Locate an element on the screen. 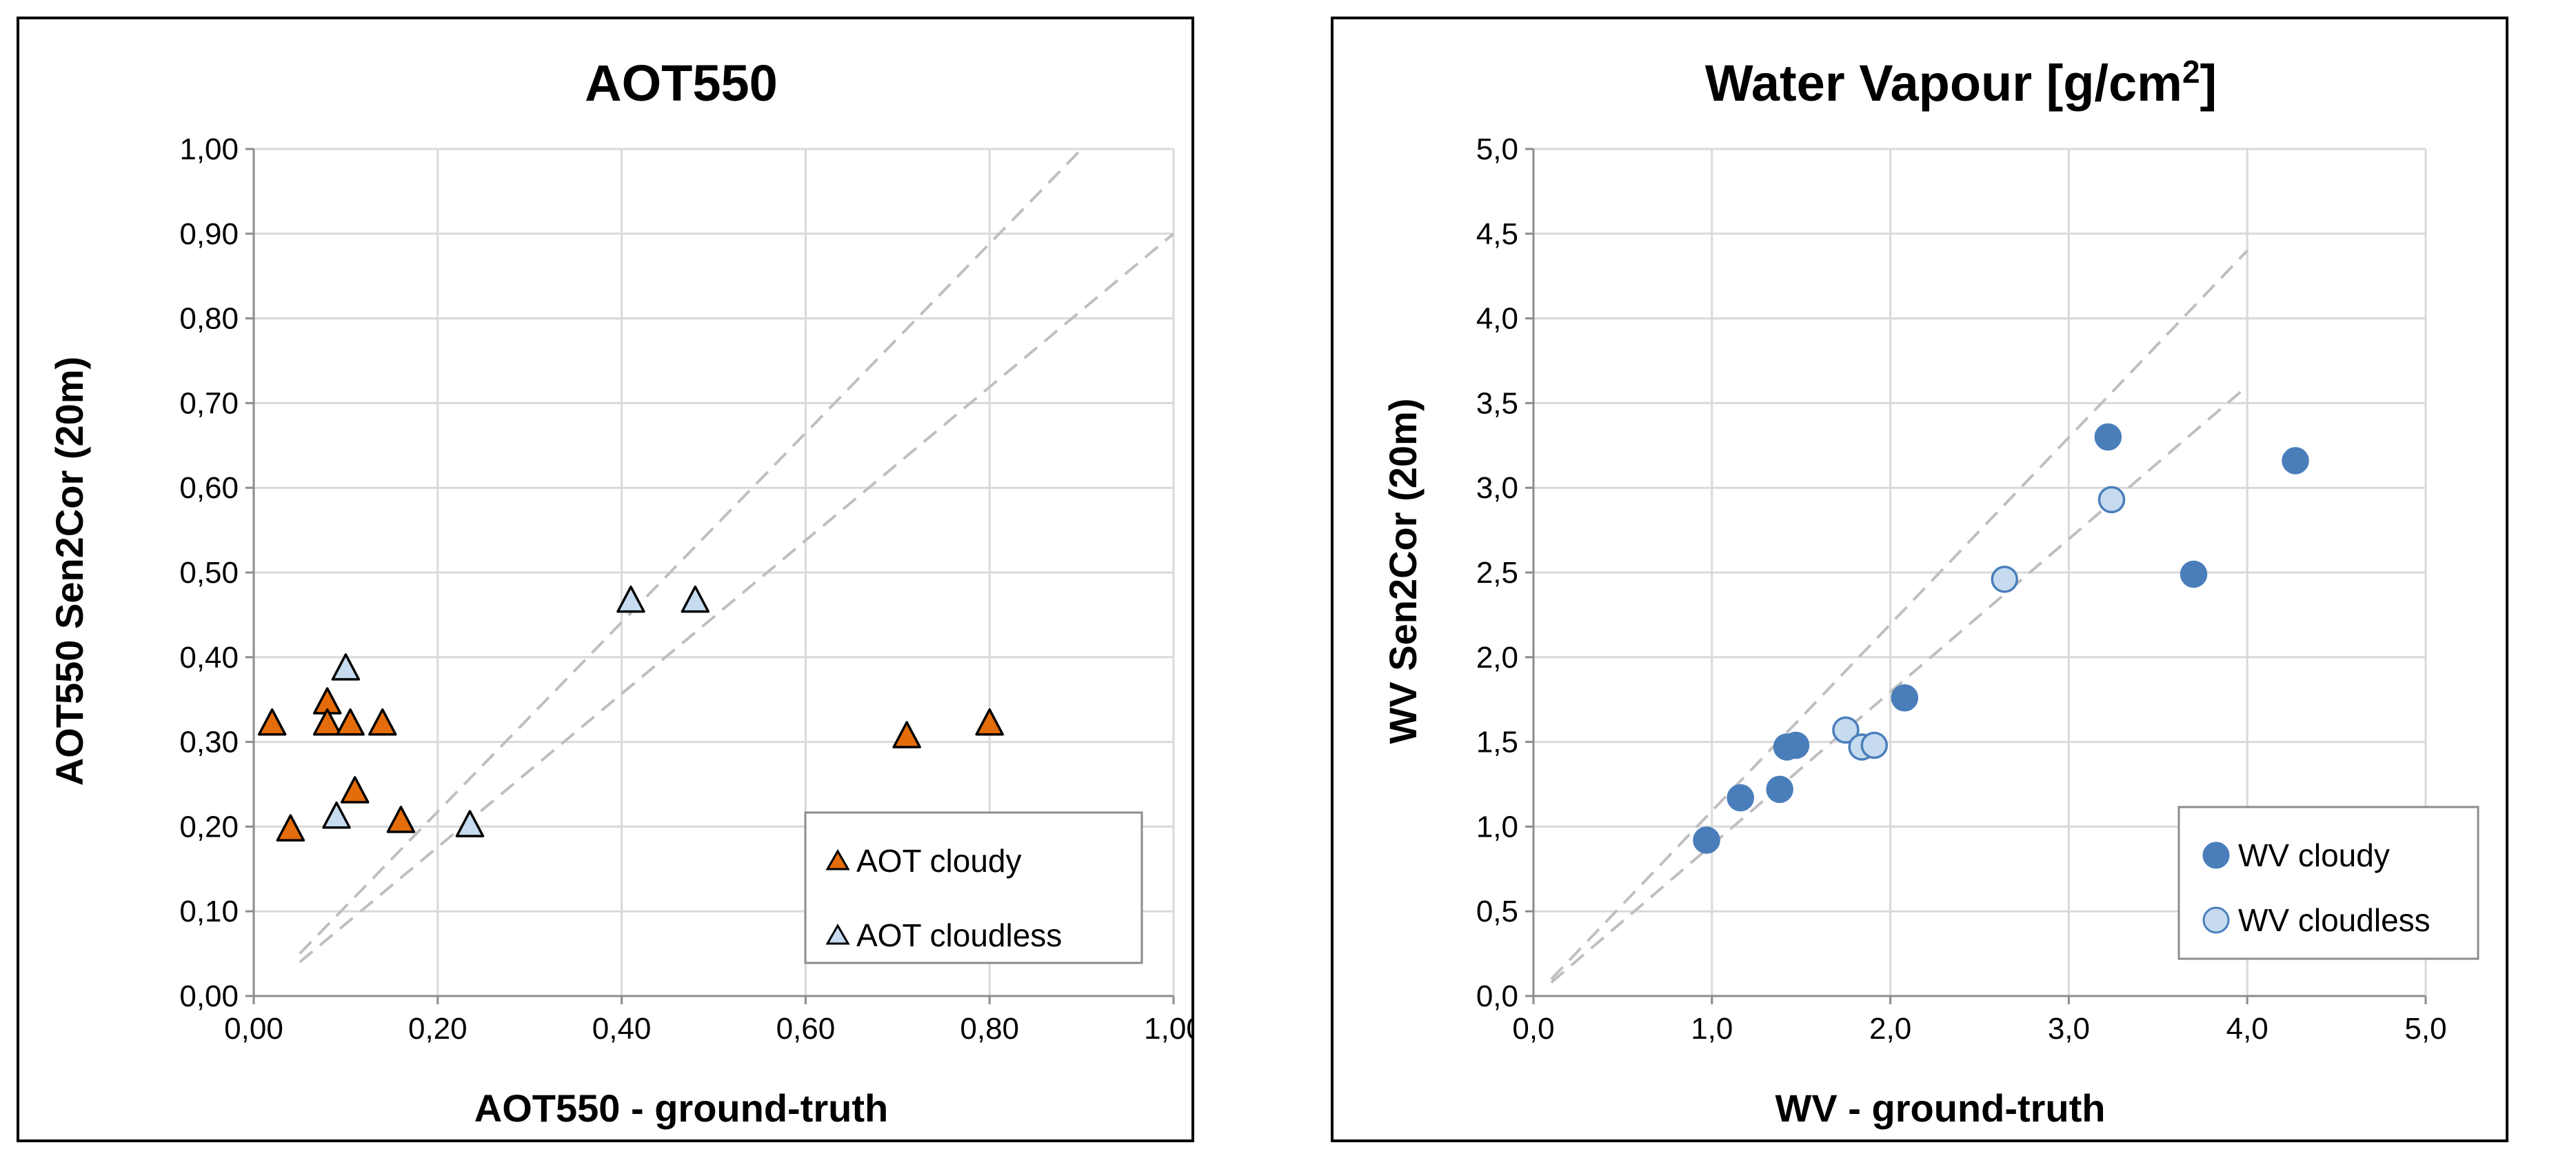 The height and width of the screenshot is (1165, 2576). y-tick-label: 0,20 is located at coordinates (209, 827).